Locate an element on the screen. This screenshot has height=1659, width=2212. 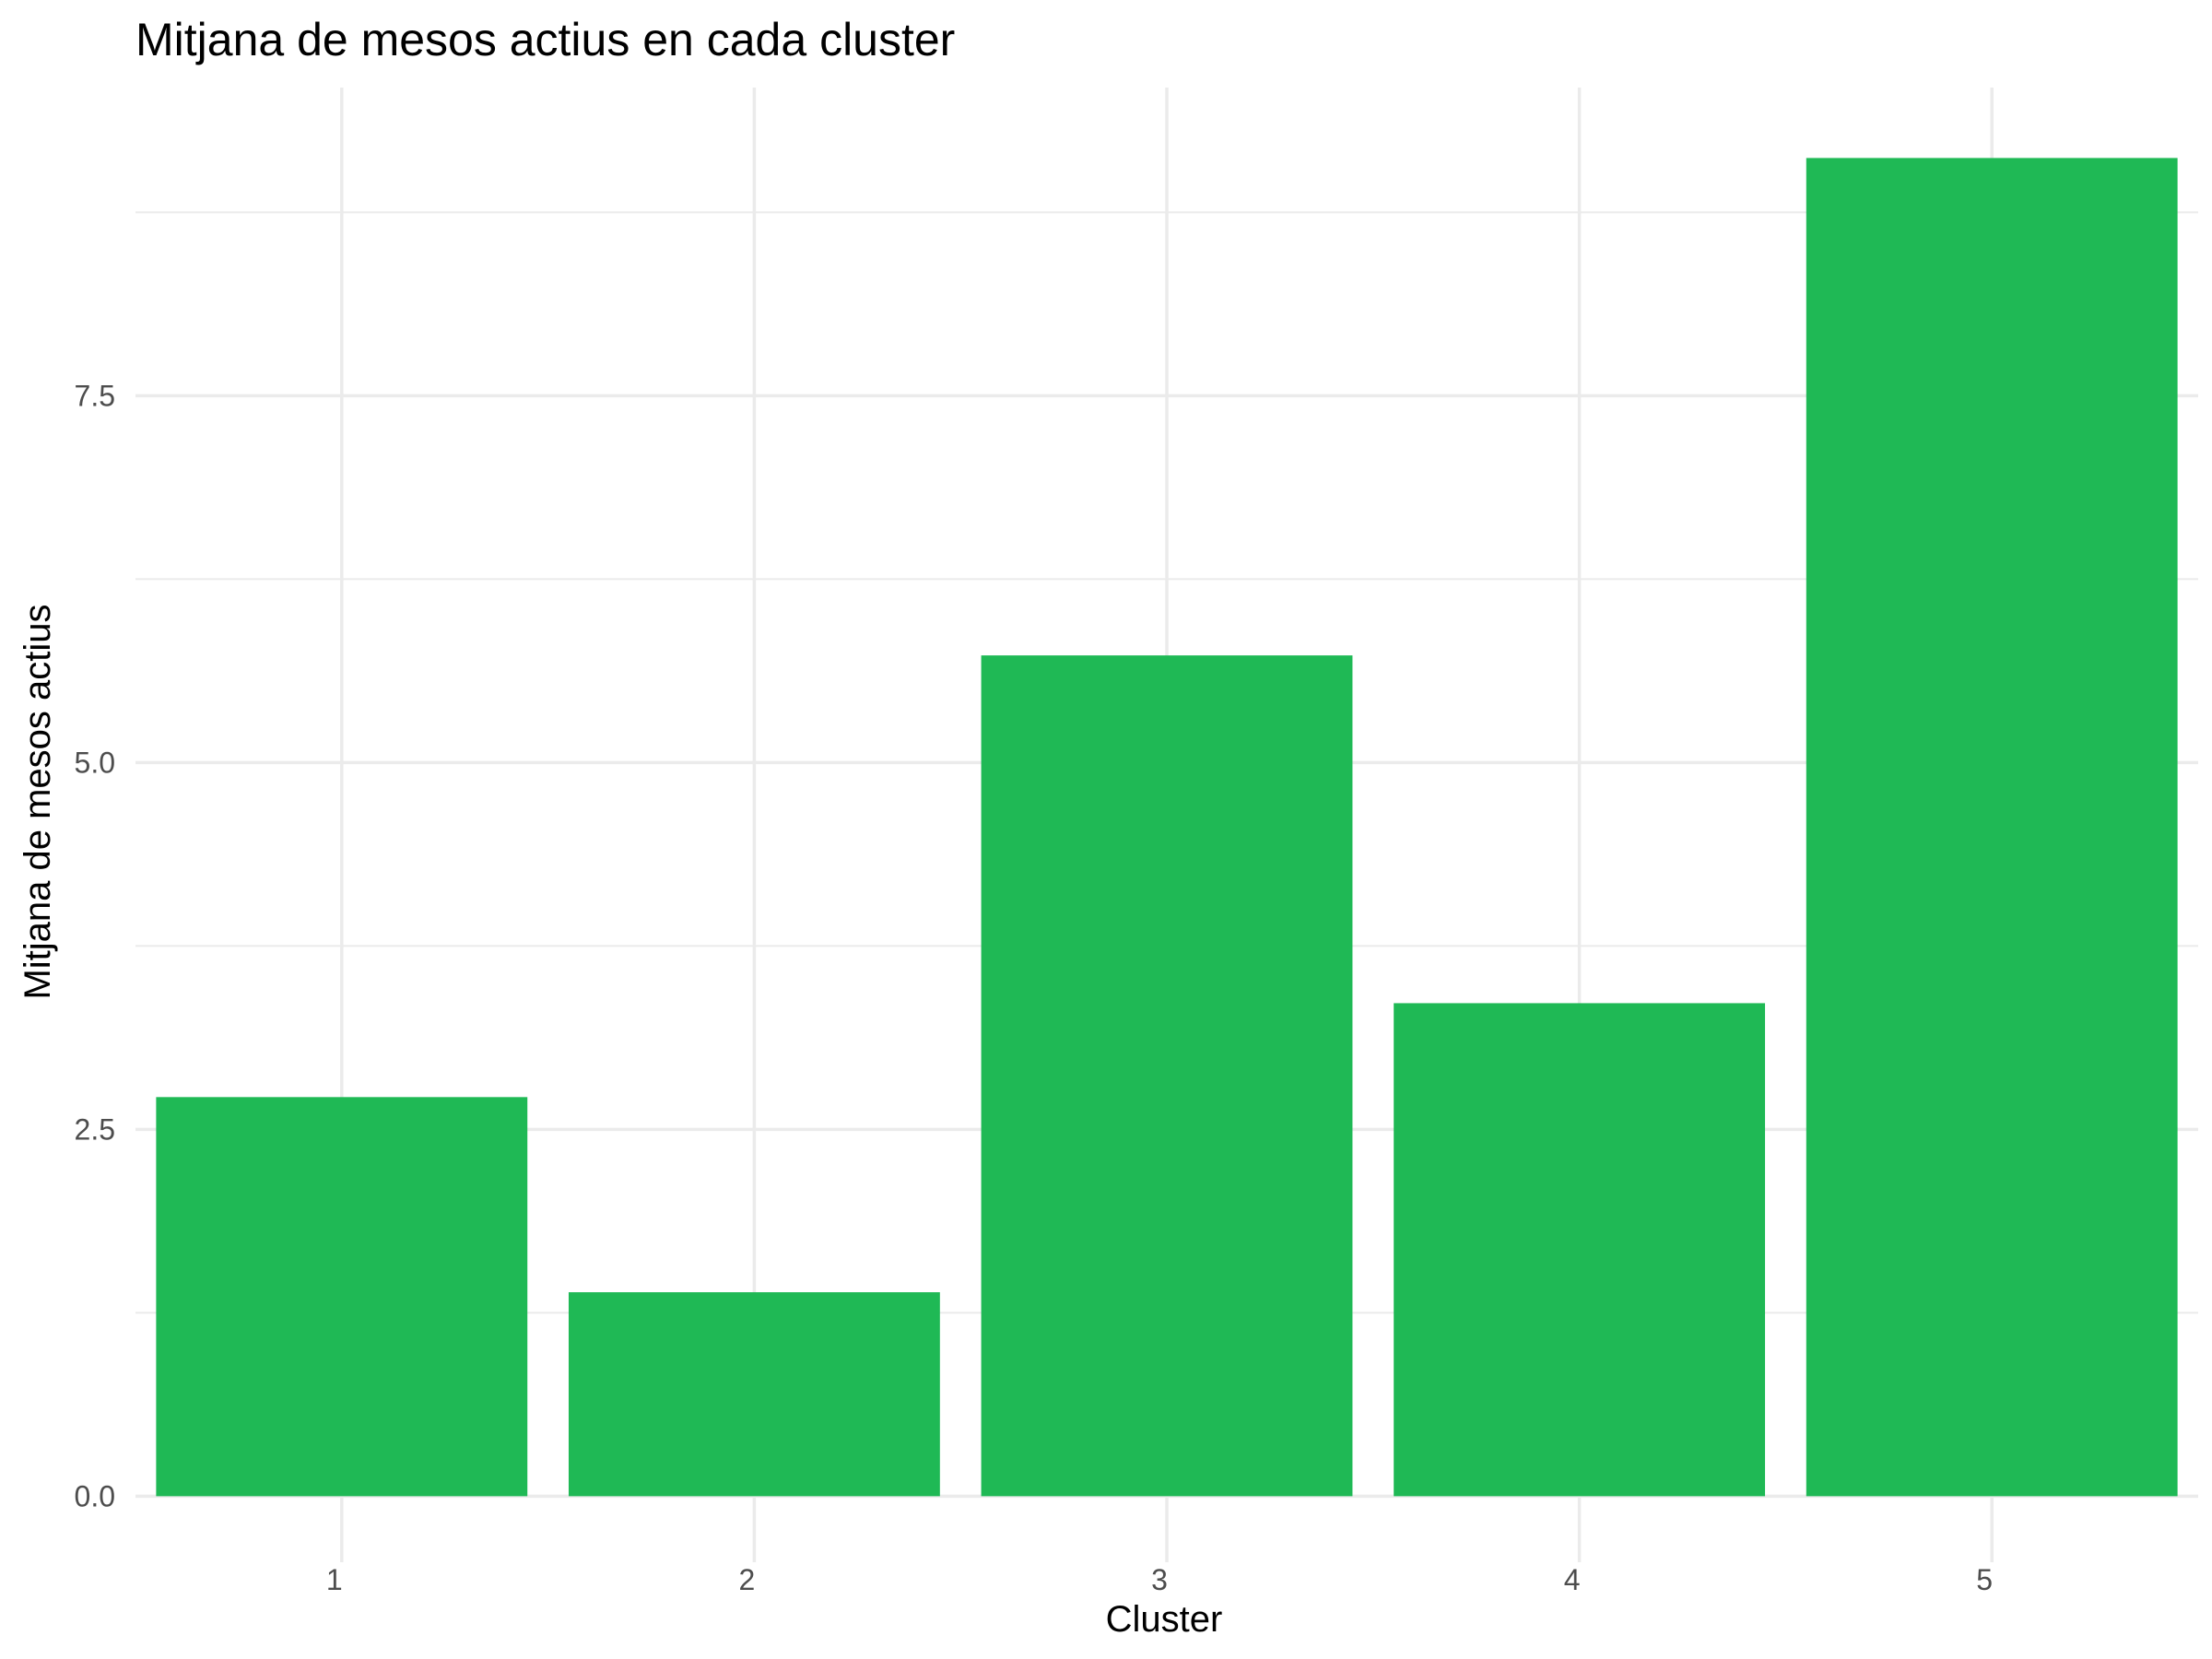
x-tick-label: 5 is located at coordinates (1984, 1579).